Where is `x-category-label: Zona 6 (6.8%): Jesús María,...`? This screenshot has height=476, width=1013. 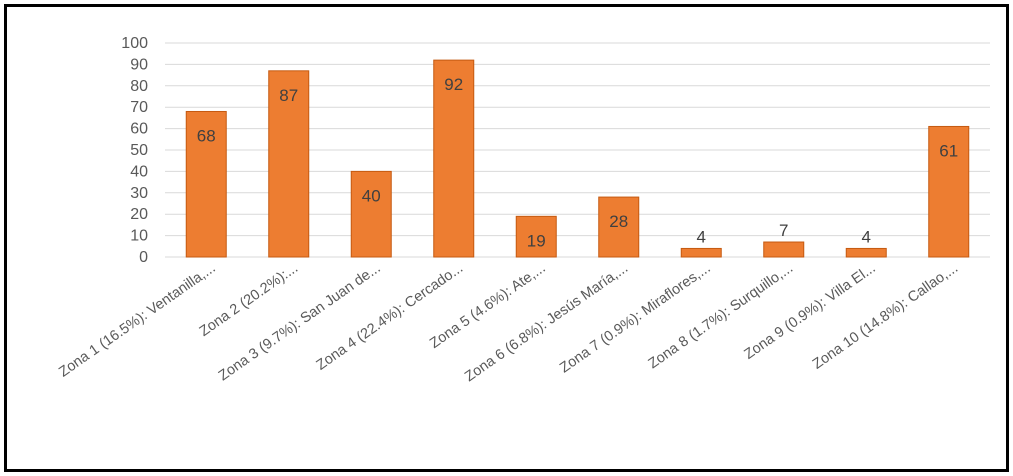 x-category-label: Zona 6 (6.8%): Jesús María,... is located at coordinates (546, 322).